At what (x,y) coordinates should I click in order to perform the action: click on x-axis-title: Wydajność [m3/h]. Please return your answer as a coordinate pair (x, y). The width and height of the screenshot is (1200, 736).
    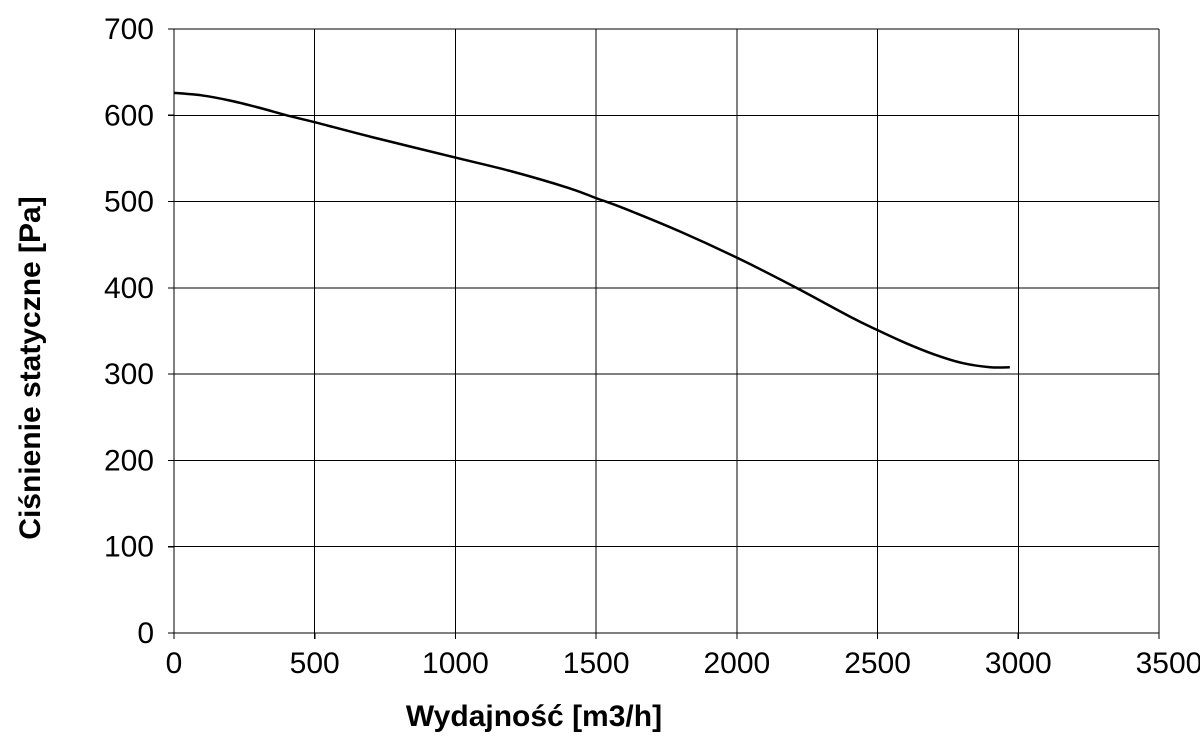
    Looking at the image, I should click on (534, 716).